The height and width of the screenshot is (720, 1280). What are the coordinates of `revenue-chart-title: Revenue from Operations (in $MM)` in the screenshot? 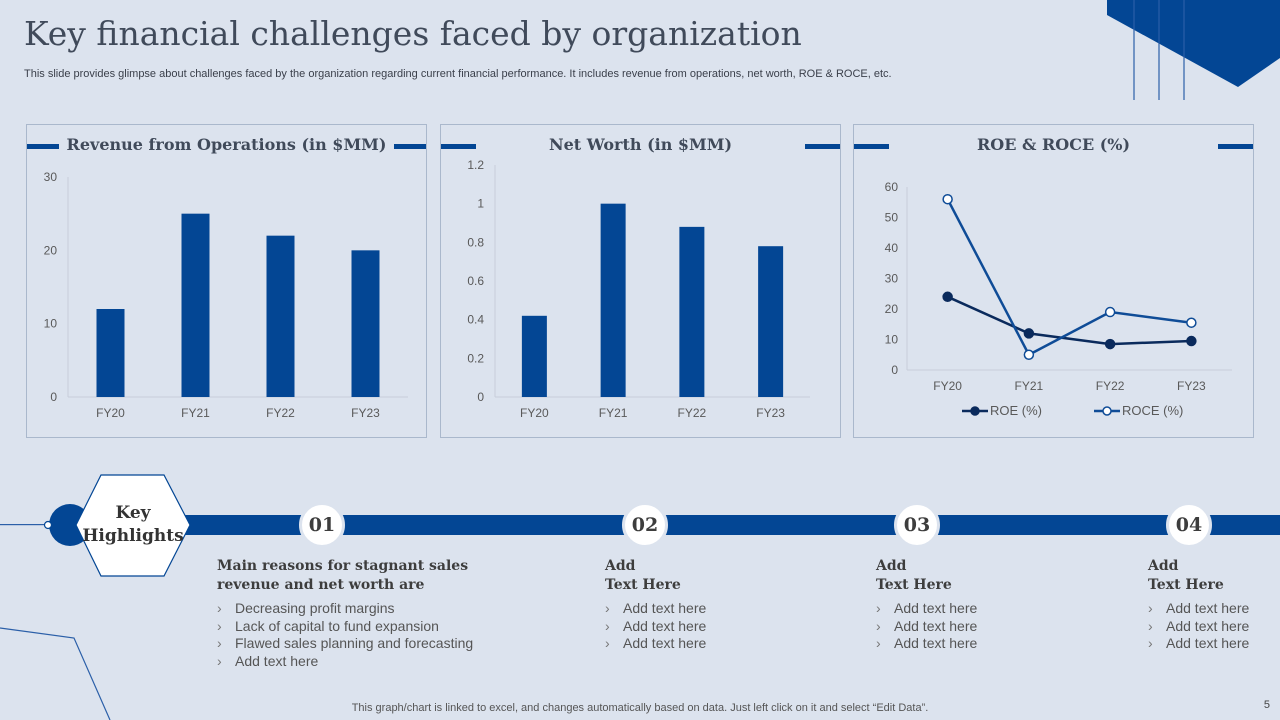 It's located at (226, 144).